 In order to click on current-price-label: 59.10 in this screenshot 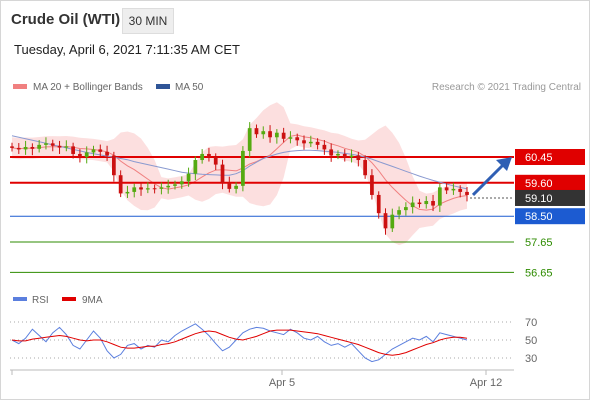, I will do `click(539, 199)`.